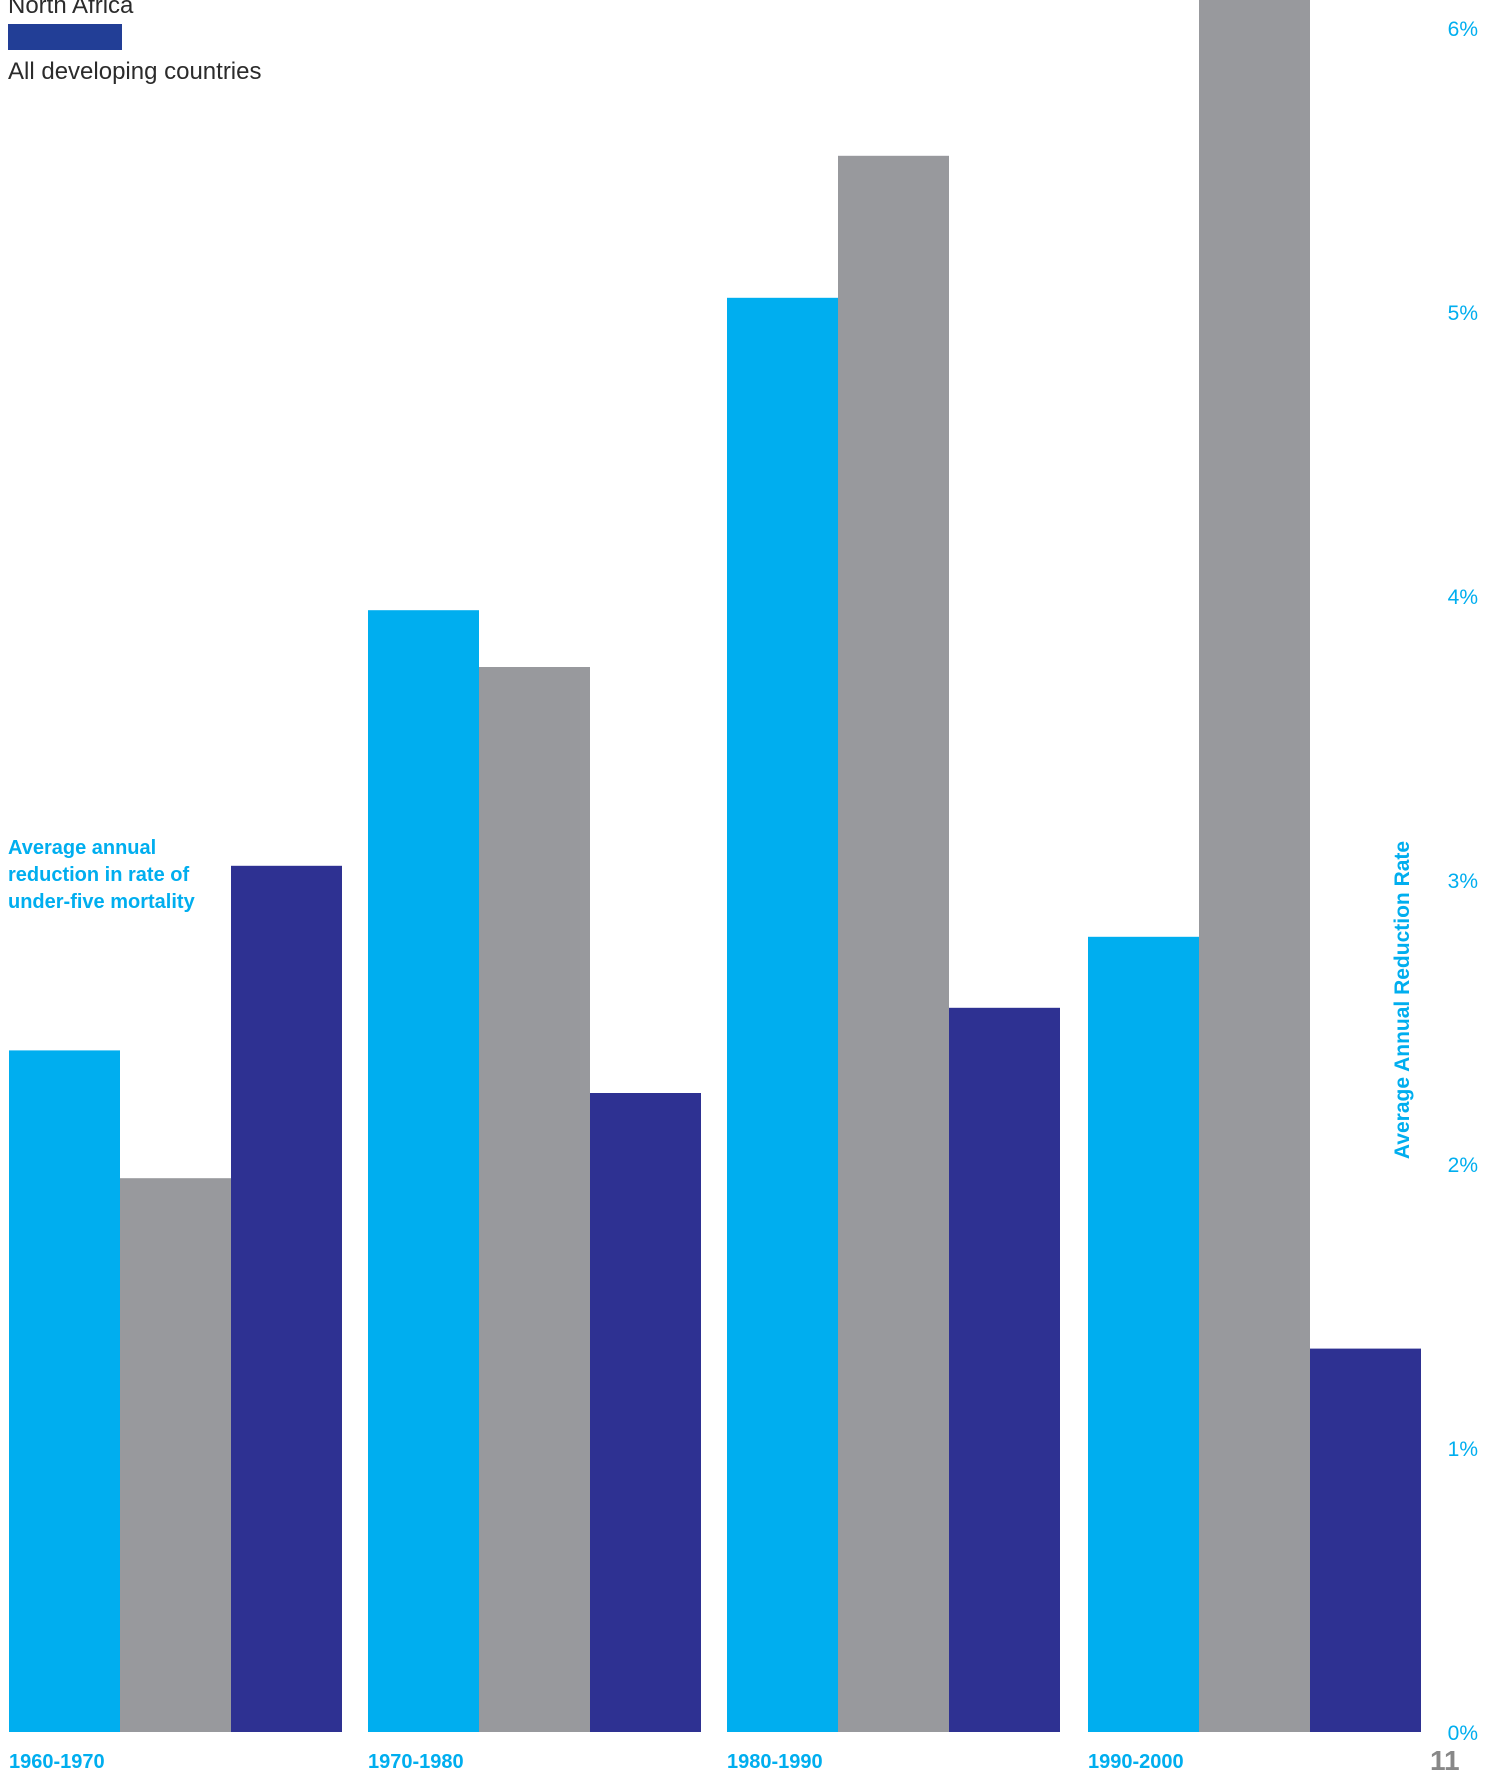 This screenshot has width=1499, height=1777. Describe the element at coordinates (1463, 1449) in the screenshot. I see `y-tick-label: 1%` at that location.